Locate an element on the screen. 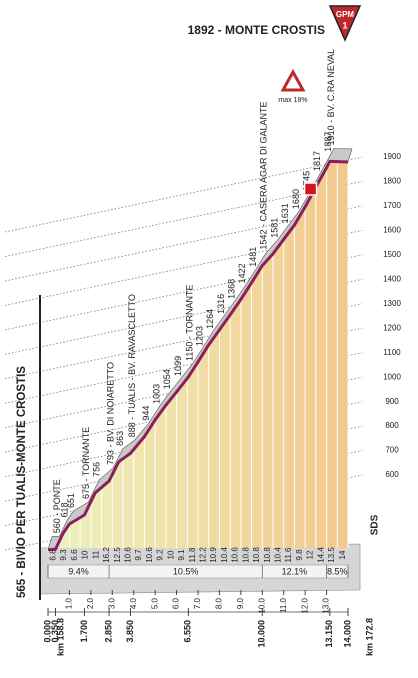 The image size is (418, 678). y-tick-label: 700 is located at coordinates (392, 450).